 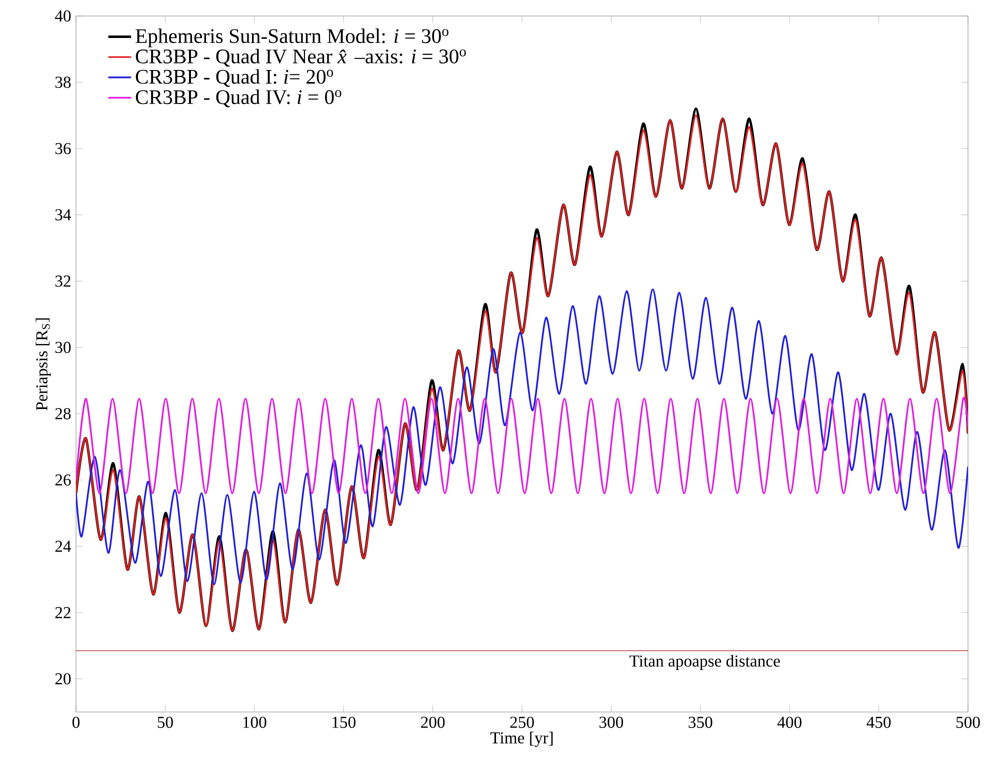 What do you see at coordinates (62, 16) in the screenshot?
I see `y-tick-label: 40` at bounding box center [62, 16].